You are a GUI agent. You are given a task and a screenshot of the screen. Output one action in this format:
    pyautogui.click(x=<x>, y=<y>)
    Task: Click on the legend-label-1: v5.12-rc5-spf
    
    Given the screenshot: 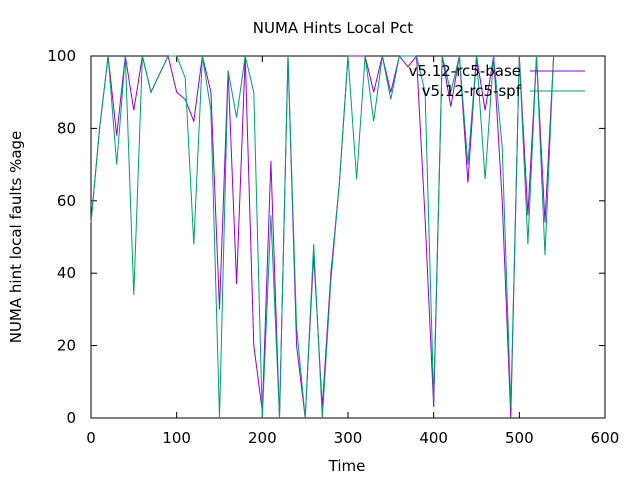 What is the action you would take?
    pyautogui.click(x=472, y=91)
    